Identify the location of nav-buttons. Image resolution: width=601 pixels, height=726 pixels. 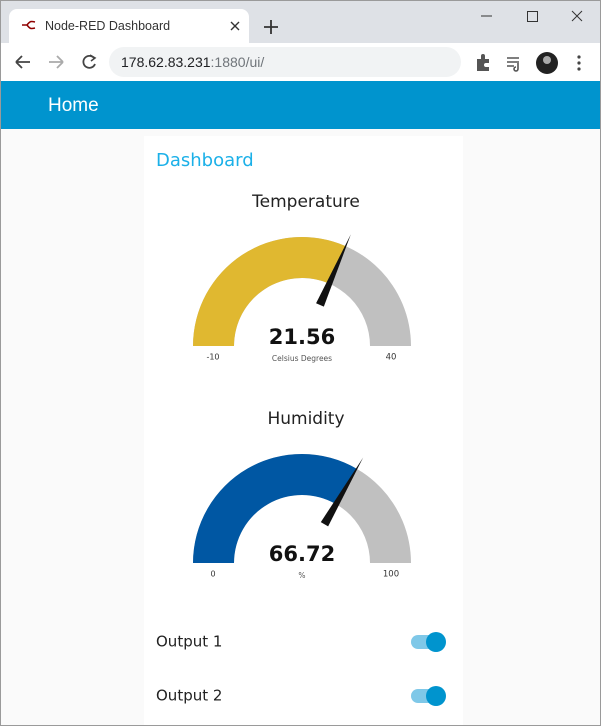
(56, 62).